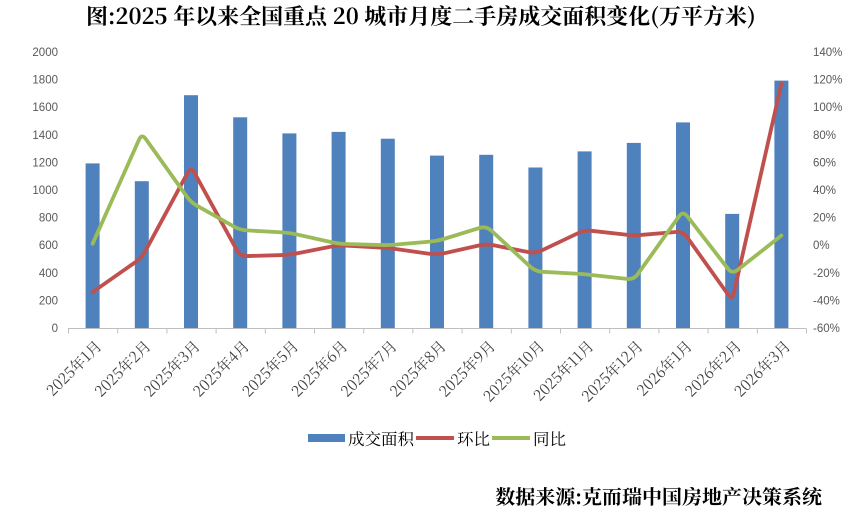  I want to click on left-axis-tick-label: 600, so click(48, 246).